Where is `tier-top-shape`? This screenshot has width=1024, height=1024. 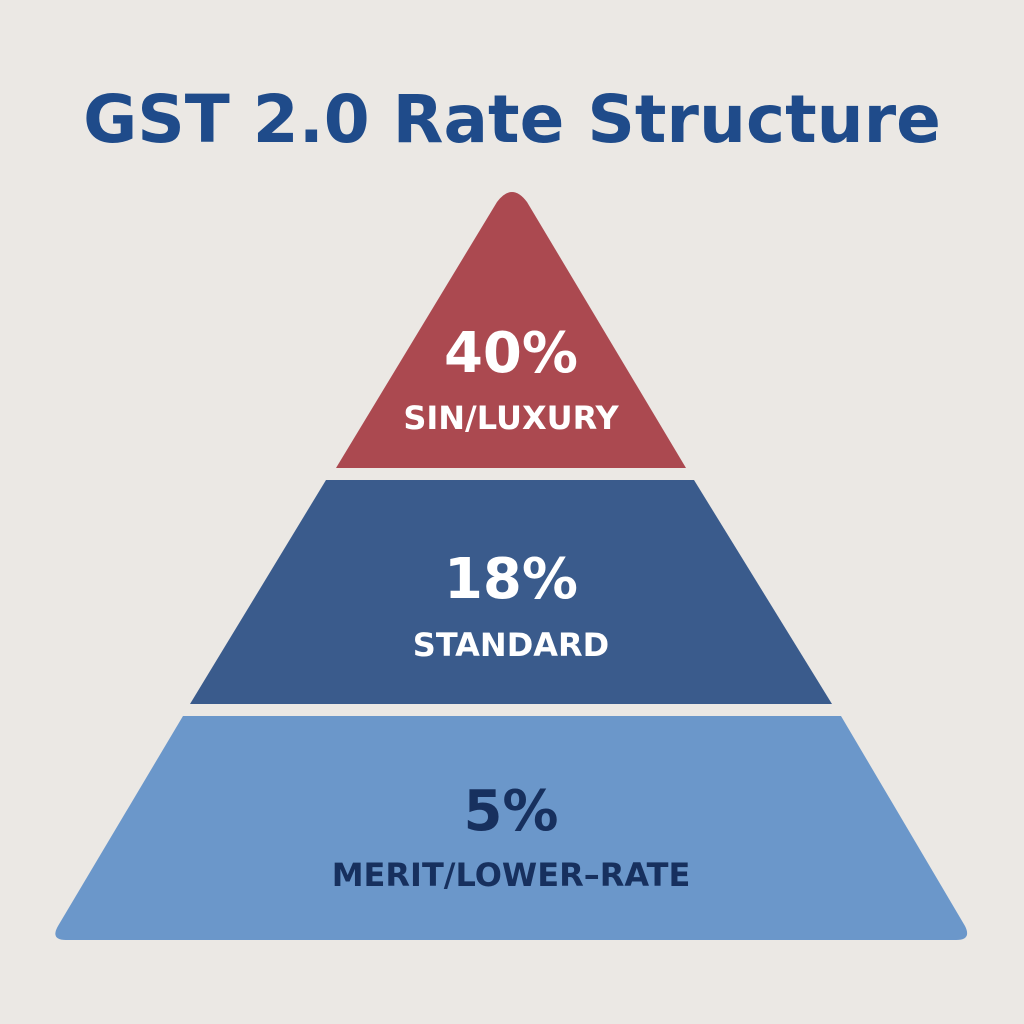 tier-top-shape is located at coordinates (511, 330).